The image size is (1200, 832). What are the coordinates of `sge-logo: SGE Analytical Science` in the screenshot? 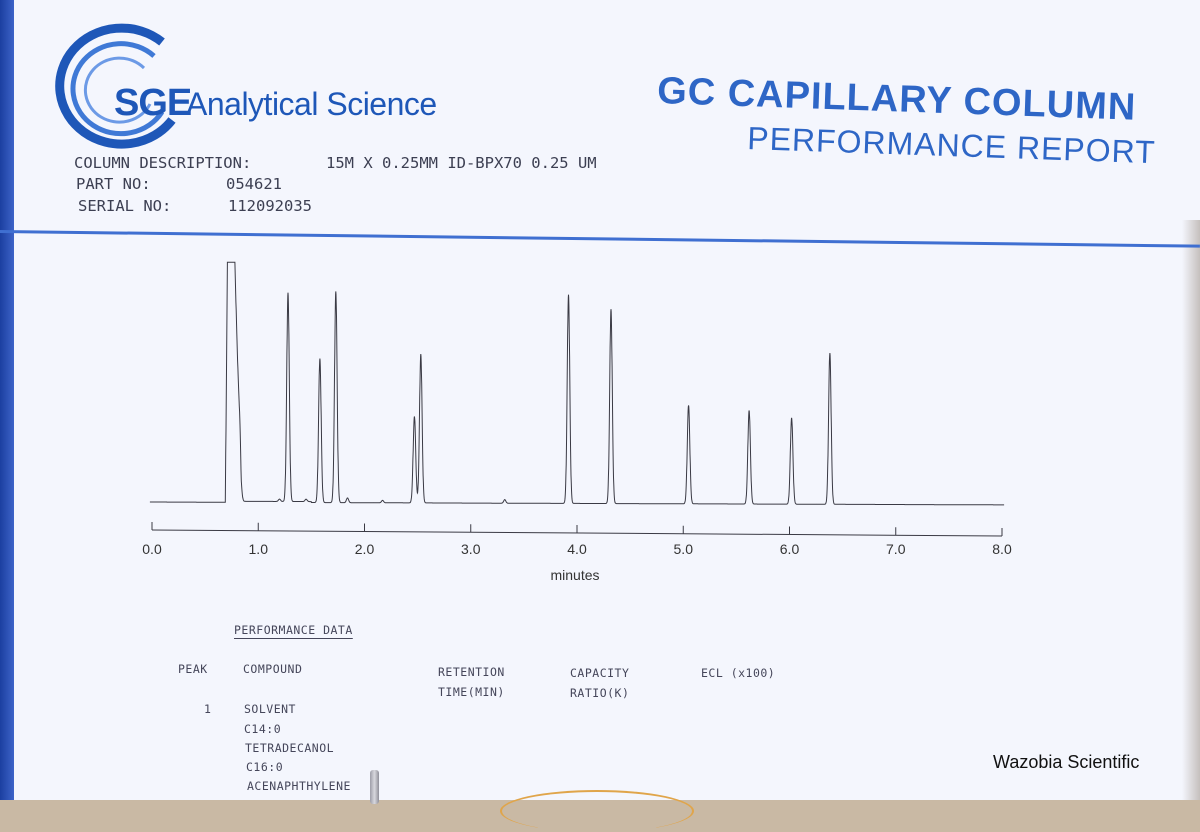 It's located at (254, 87).